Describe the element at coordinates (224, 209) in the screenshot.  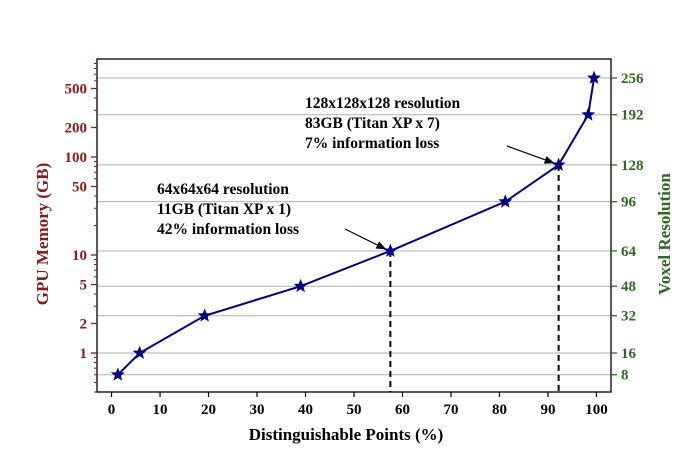
I see `annotation-text: 11GB (Titan XP x 1)` at that location.